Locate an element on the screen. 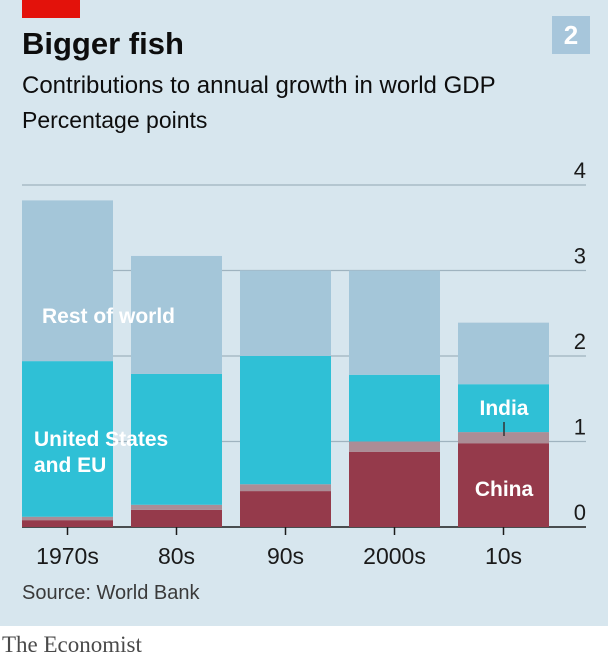  source-note: Source: World Bank is located at coordinates (111, 593).